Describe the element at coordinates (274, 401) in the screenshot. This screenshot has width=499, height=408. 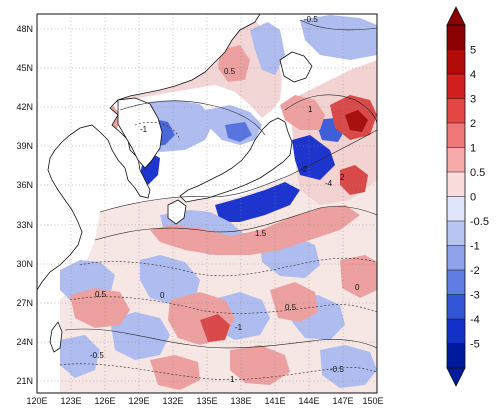
I see `lon-label: 141E` at that location.